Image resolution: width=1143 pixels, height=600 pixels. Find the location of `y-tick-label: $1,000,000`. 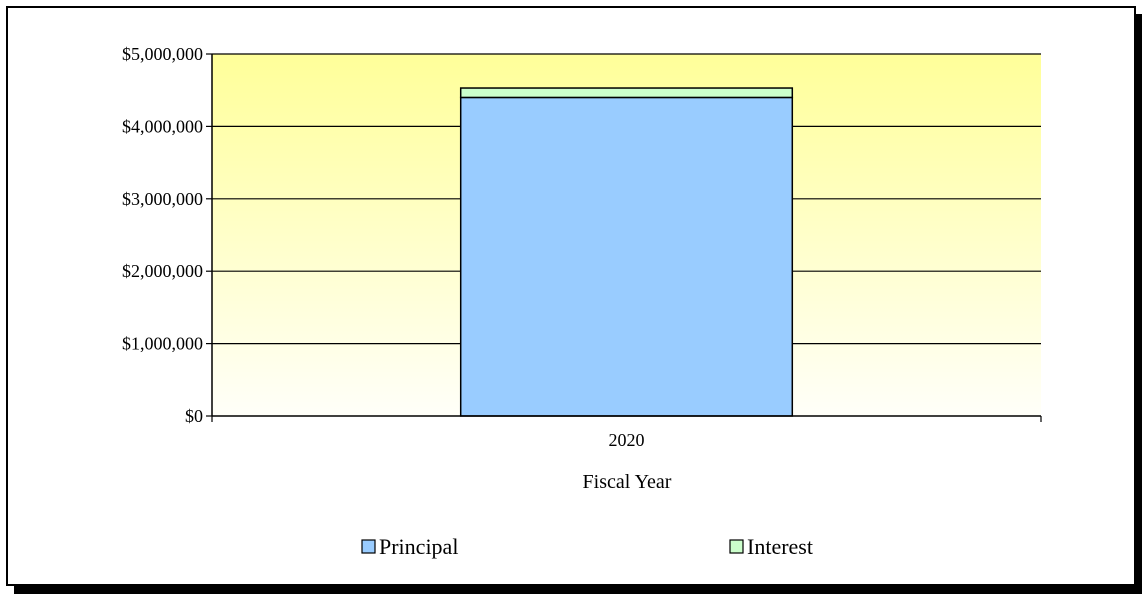

y-tick-label: $1,000,000 is located at coordinates (162, 344).